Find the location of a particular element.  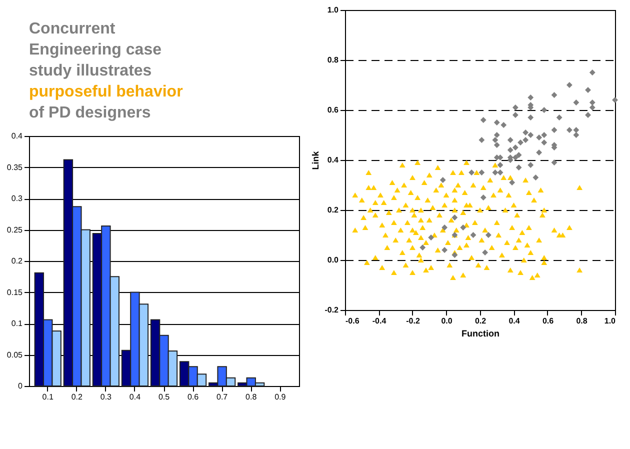

x-tick-label: 0.9 is located at coordinates (280, 397).